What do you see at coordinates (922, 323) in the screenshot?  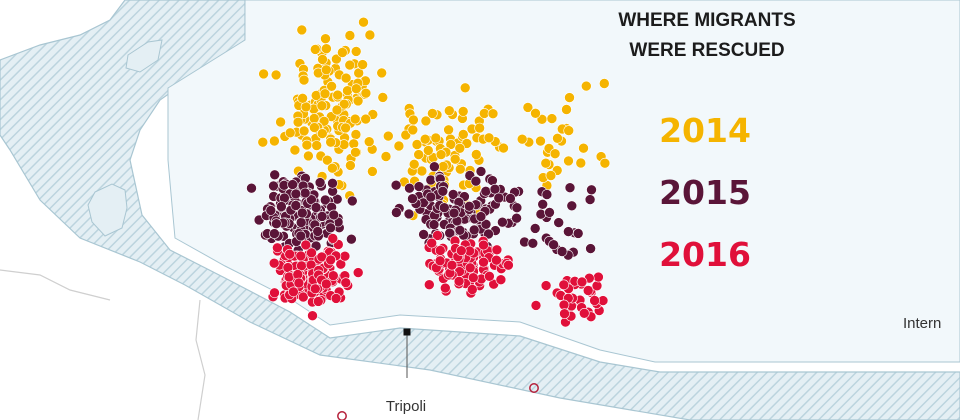 I see `international-waters-label: Intern` at bounding box center [922, 323].